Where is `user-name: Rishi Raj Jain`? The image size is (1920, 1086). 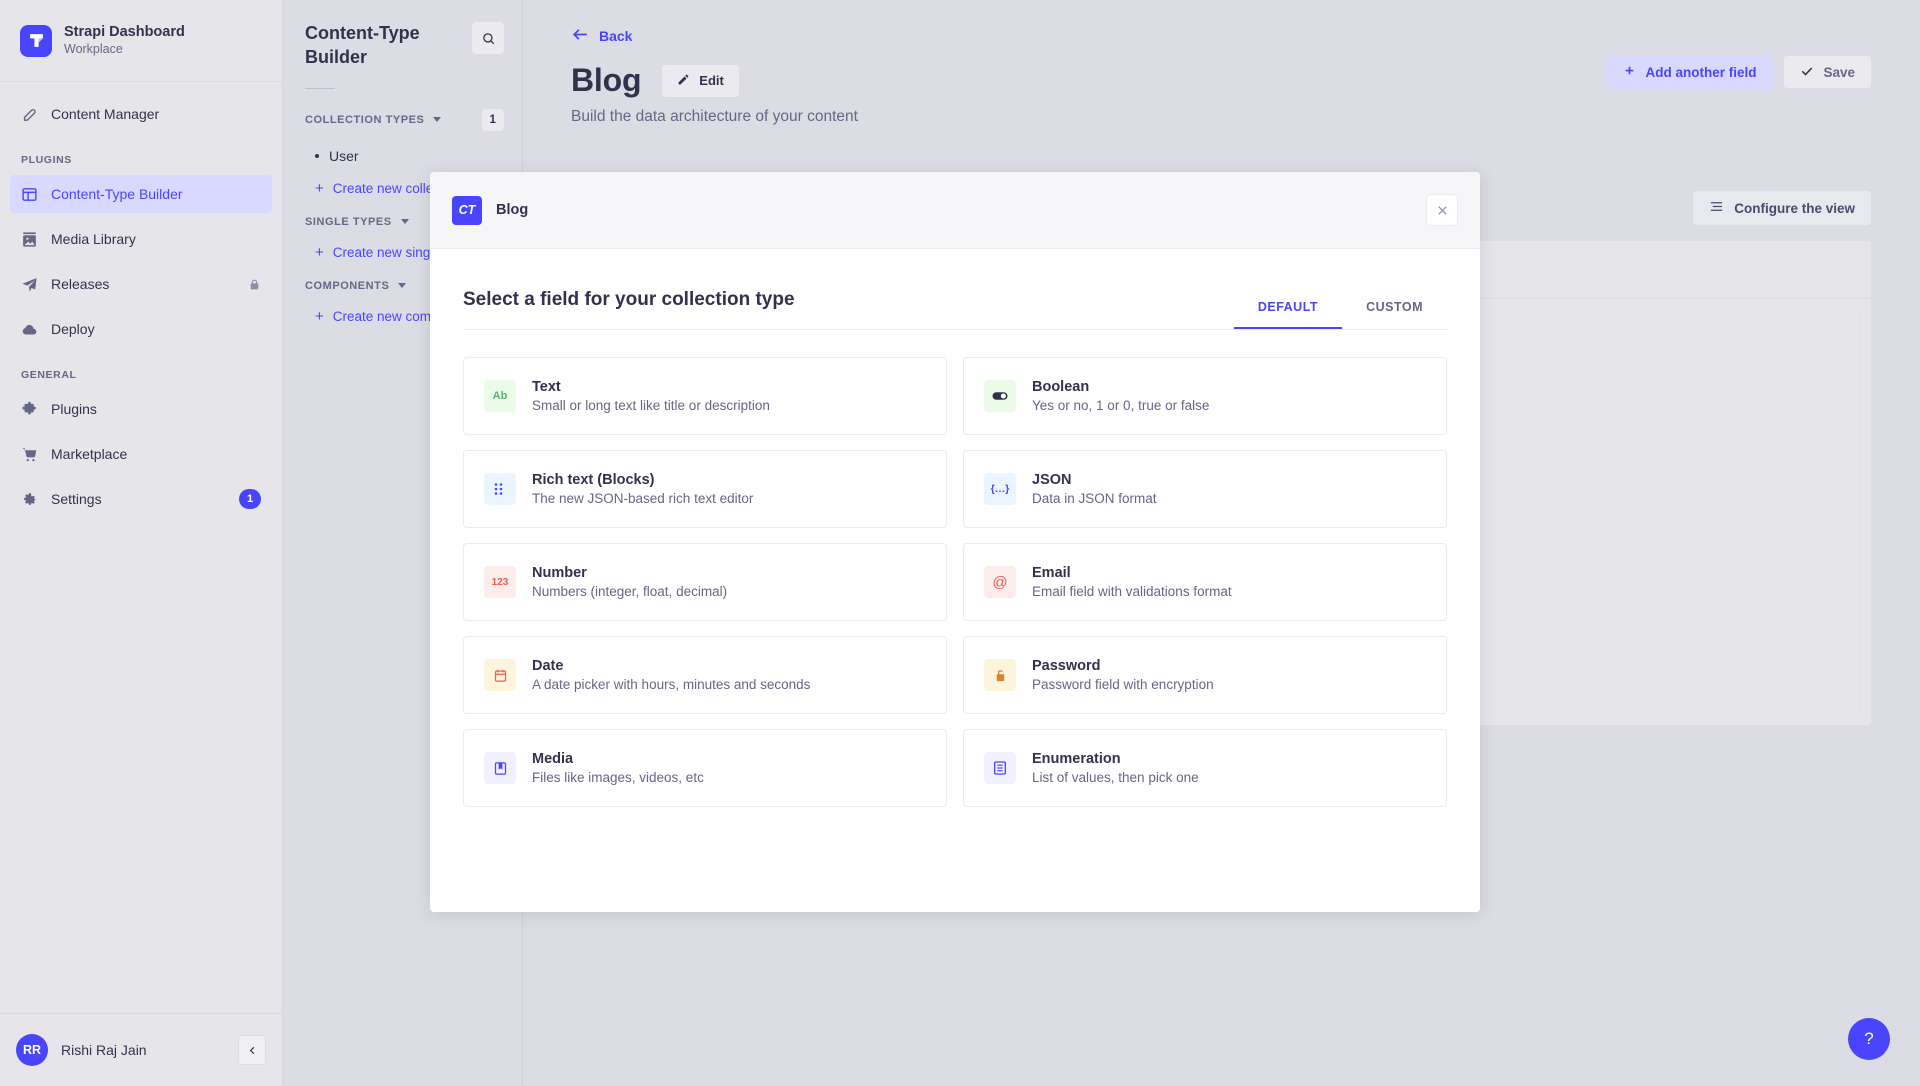
user-name: Rishi Raj Jain is located at coordinates (104, 1050).